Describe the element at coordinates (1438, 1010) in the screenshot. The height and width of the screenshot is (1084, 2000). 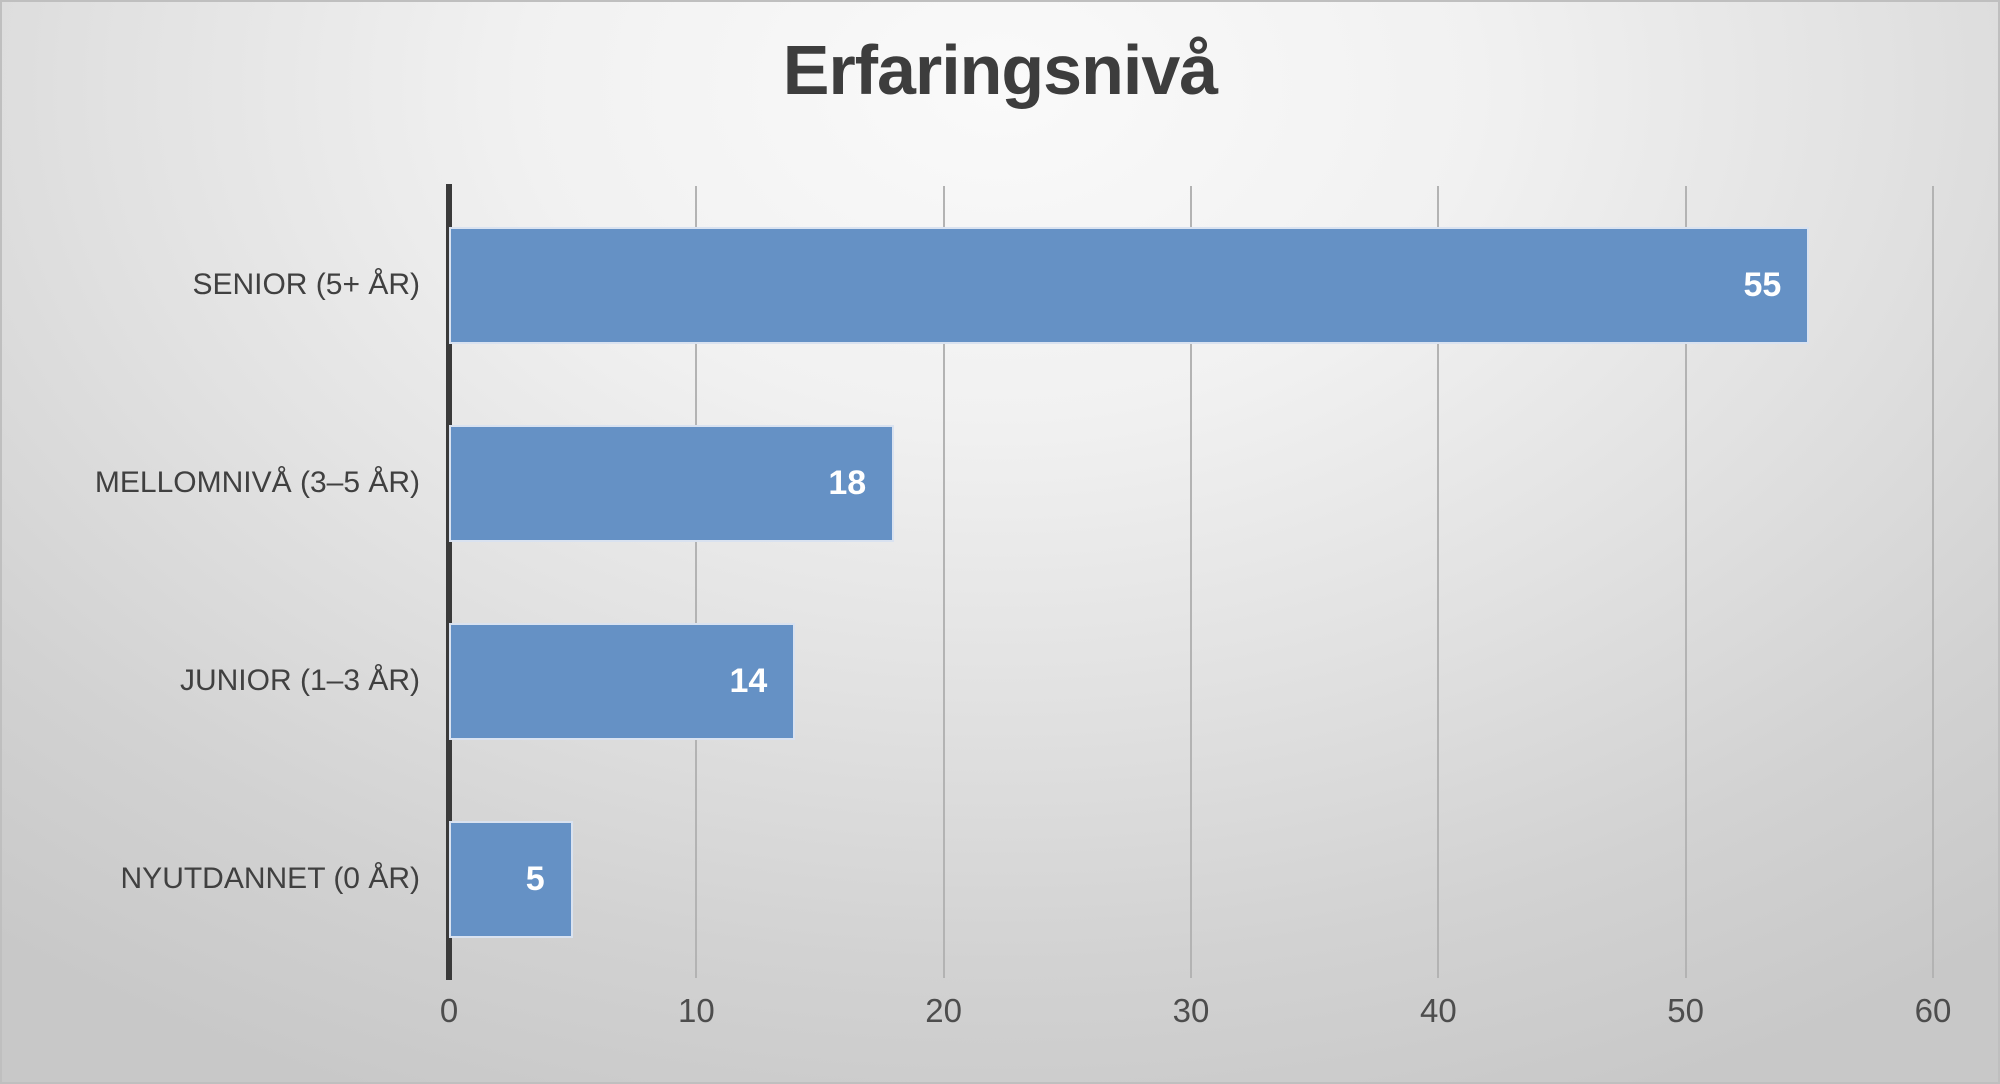
I see `x-tick-label-40: 40` at that location.